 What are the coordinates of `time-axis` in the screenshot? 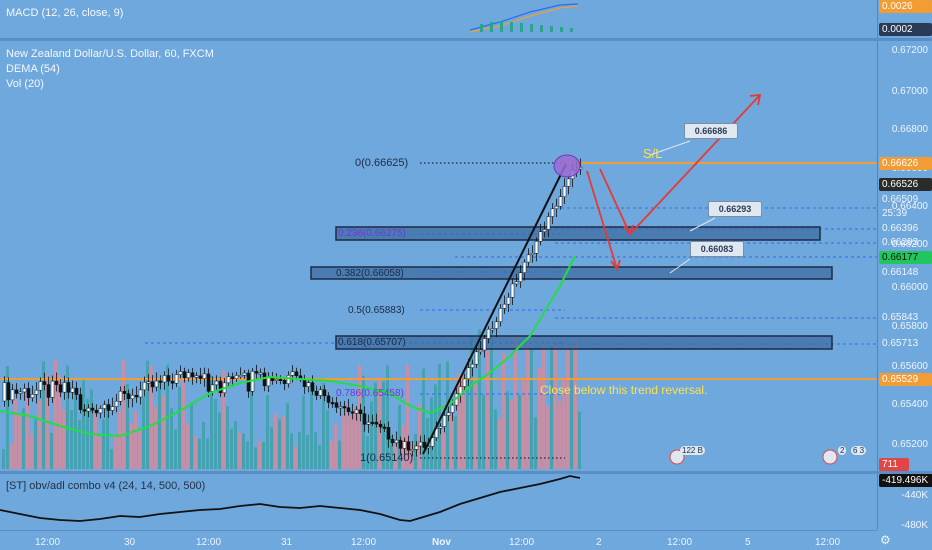 It's located at (438, 540).